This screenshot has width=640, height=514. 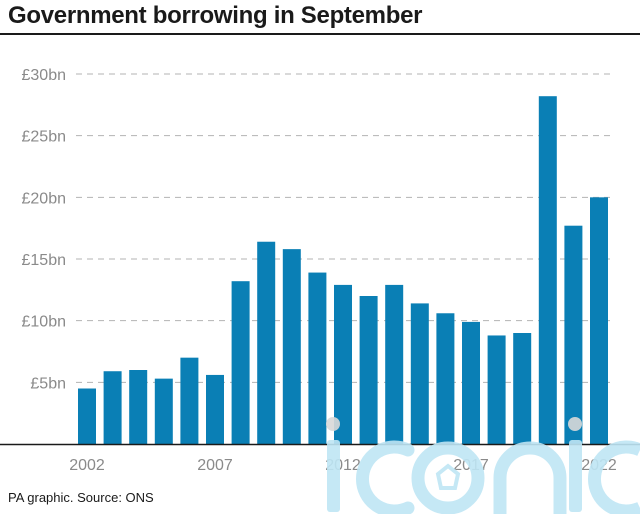 What do you see at coordinates (575, 476) in the screenshot?
I see `watermark-letter-i2` at bounding box center [575, 476].